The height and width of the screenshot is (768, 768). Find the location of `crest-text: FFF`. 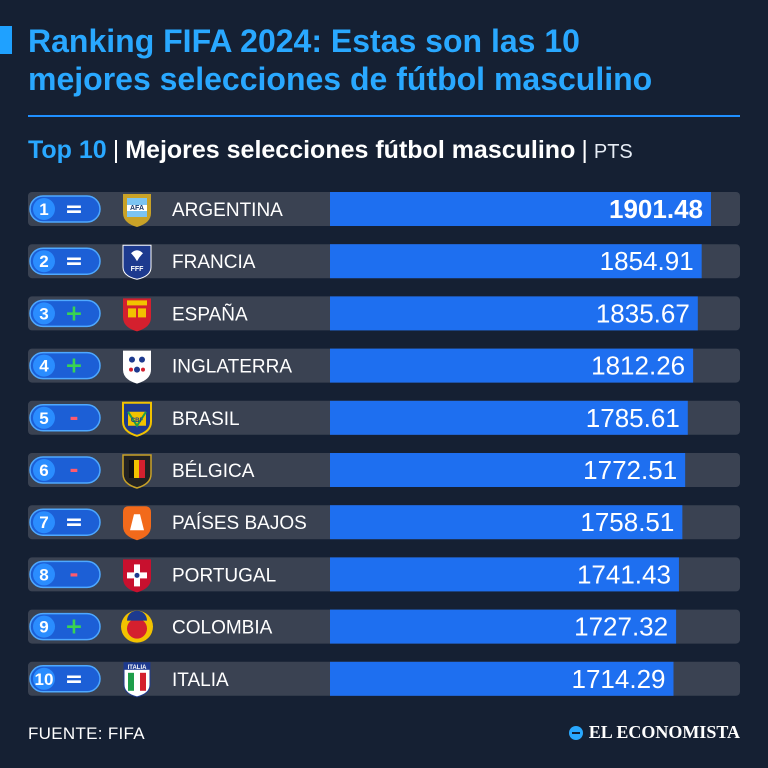

crest-text: FFF is located at coordinates (138, 269).